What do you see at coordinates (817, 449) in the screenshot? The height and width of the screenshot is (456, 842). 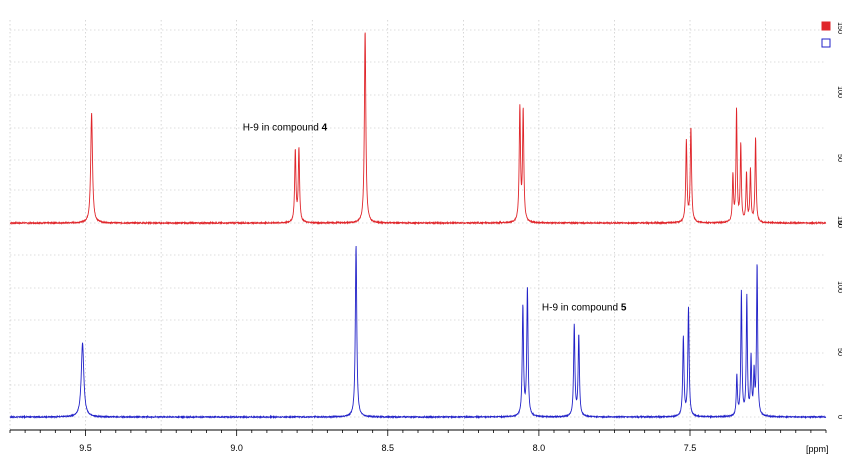 I see `x-axis-unit-label: [ppm]` at bounding box center [817, 449].